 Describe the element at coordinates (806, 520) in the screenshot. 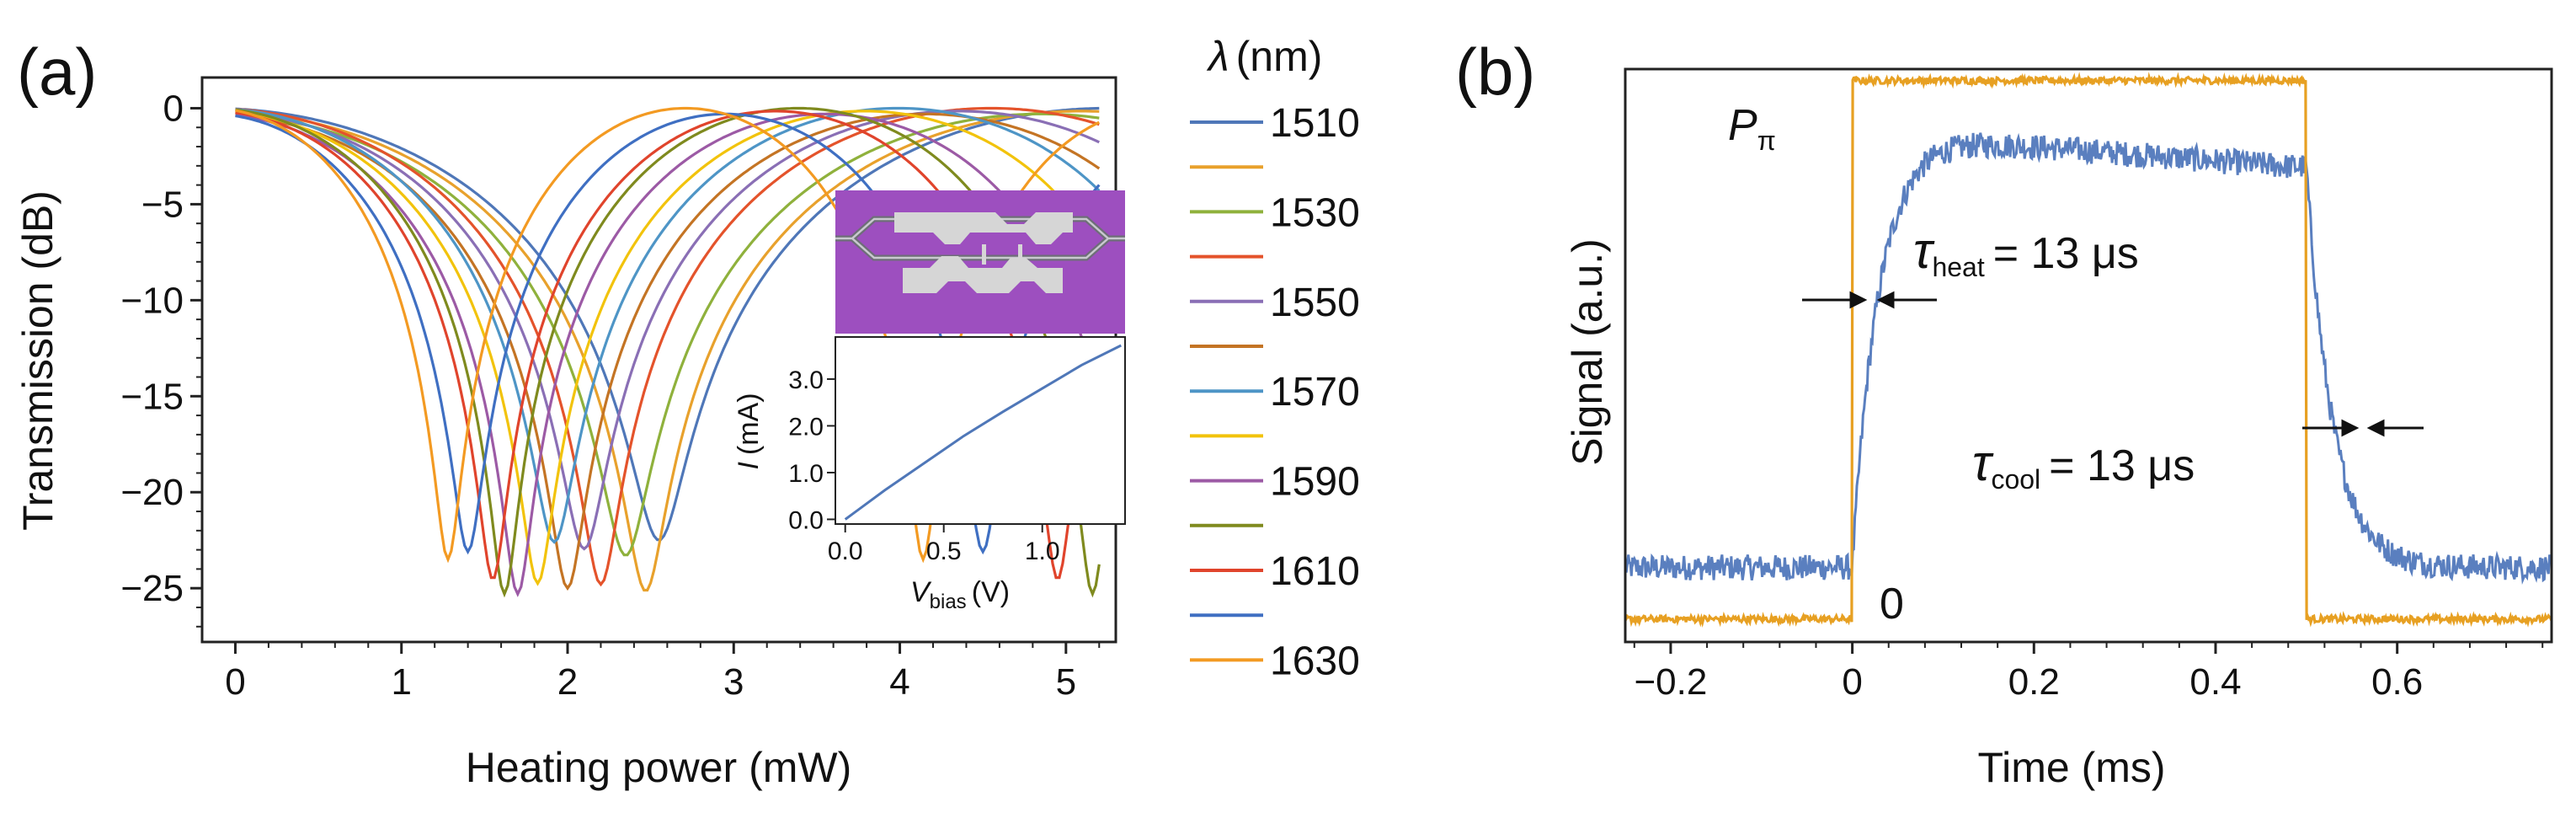

I see `inset-y-tick-label: 0.0` at that location.